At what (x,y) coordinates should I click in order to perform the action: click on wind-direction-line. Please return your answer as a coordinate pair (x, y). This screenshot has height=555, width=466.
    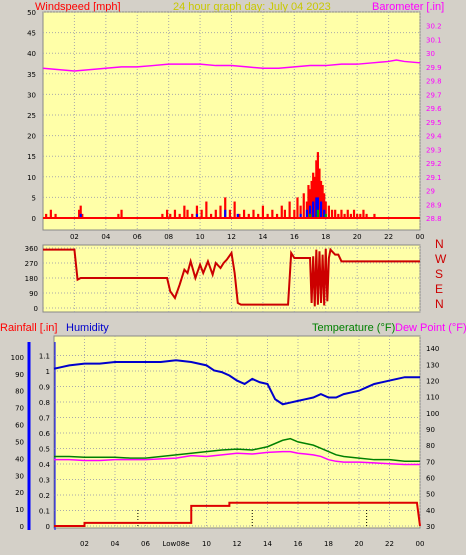
    Looking at the image, I should click on (231, 277).